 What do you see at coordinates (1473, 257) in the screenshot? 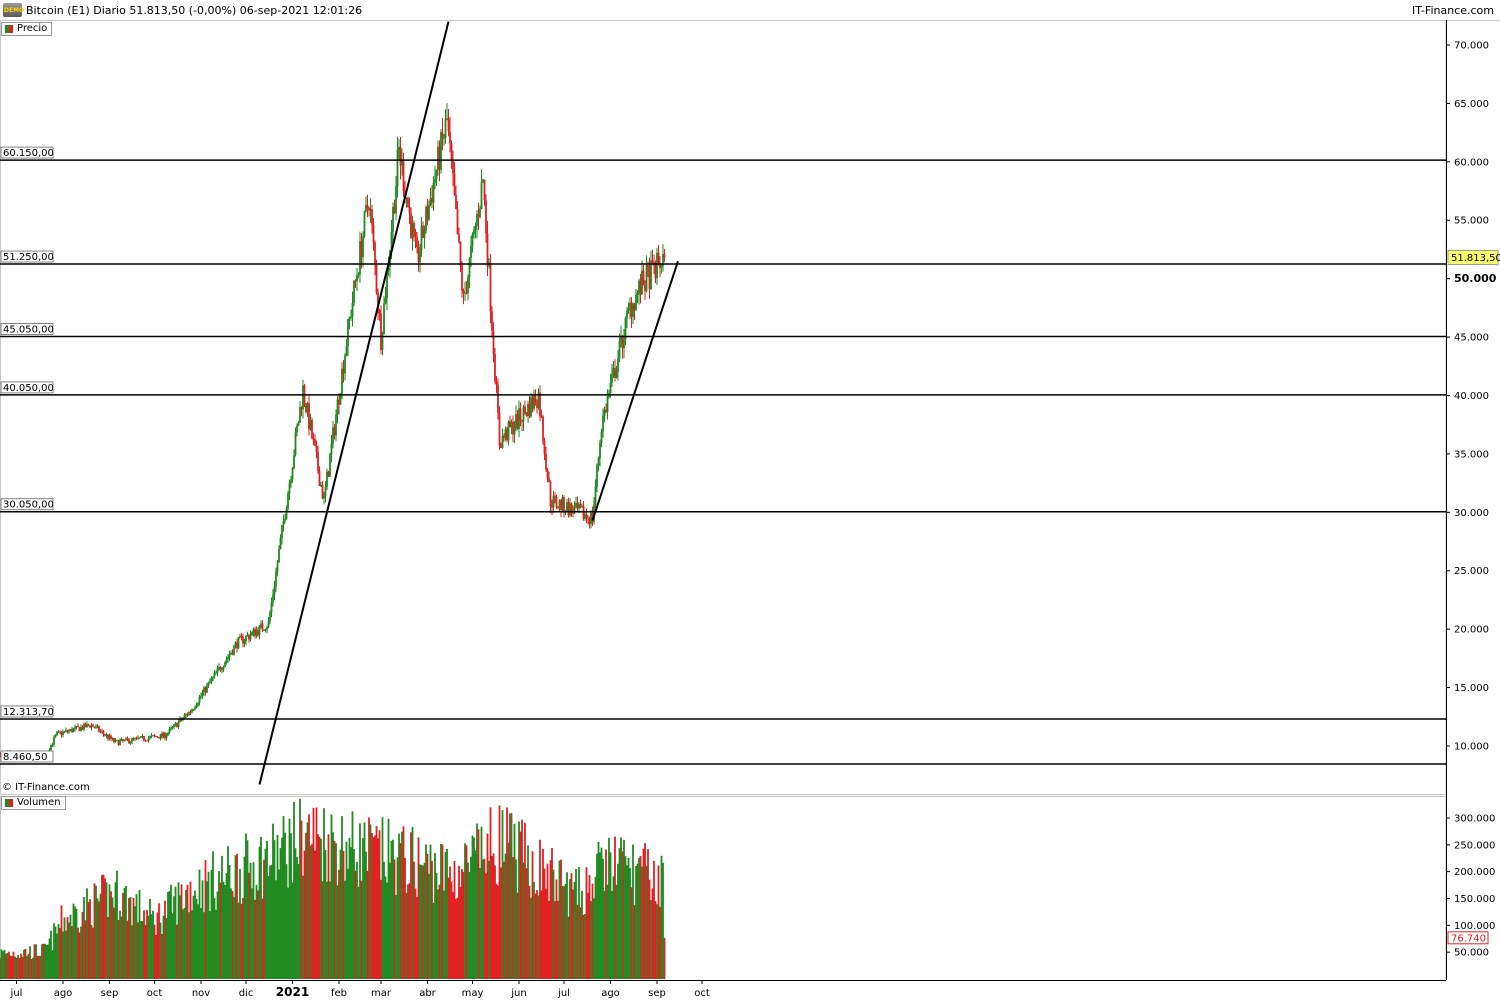
I see `last-price-marker` at bounding box center [1473, 257].